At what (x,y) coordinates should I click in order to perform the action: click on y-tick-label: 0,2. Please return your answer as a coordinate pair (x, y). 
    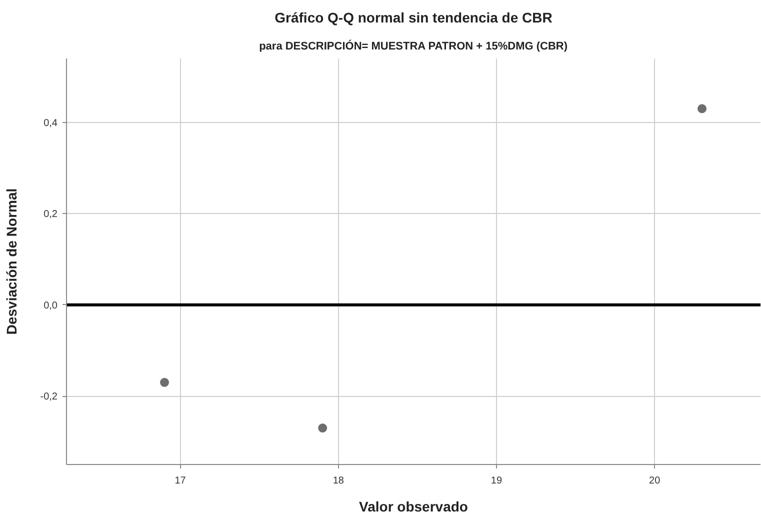
    Looking at the image, I should click on (51, 214).